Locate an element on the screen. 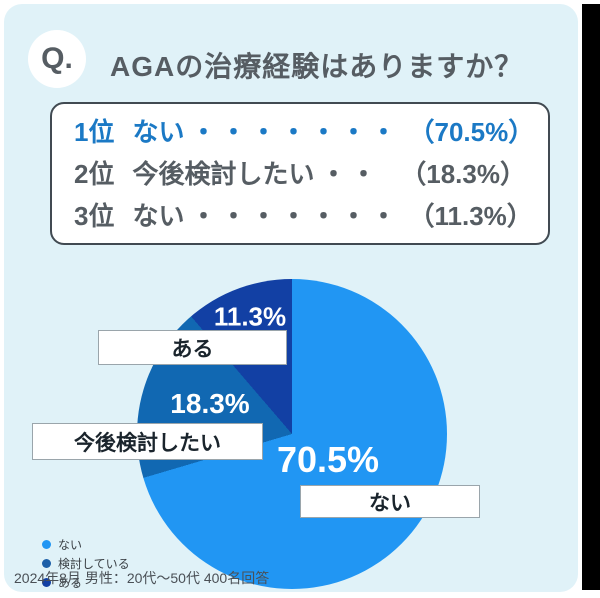 This screenshot has height=598, width=600. legend-label: ない is located at coordinates (70, 545).